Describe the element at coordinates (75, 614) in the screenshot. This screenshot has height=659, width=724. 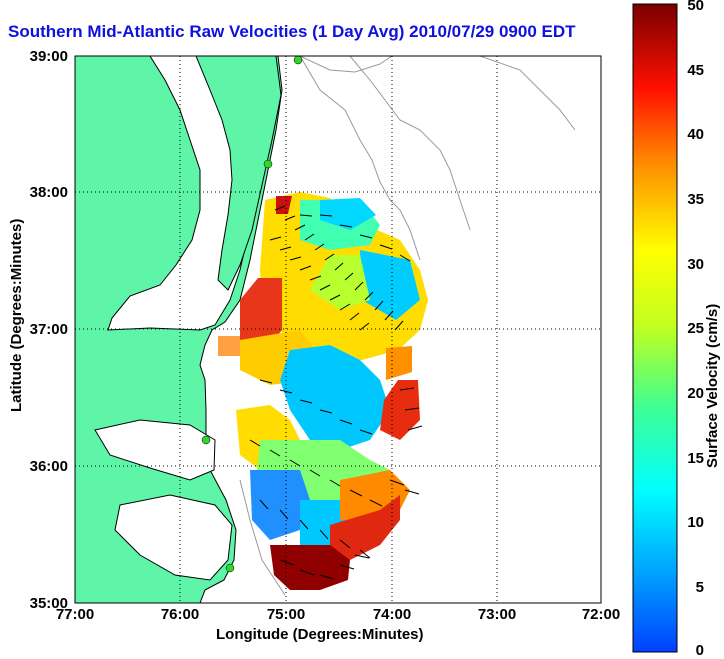
I see `x-tick-label: 77:00` at that location.